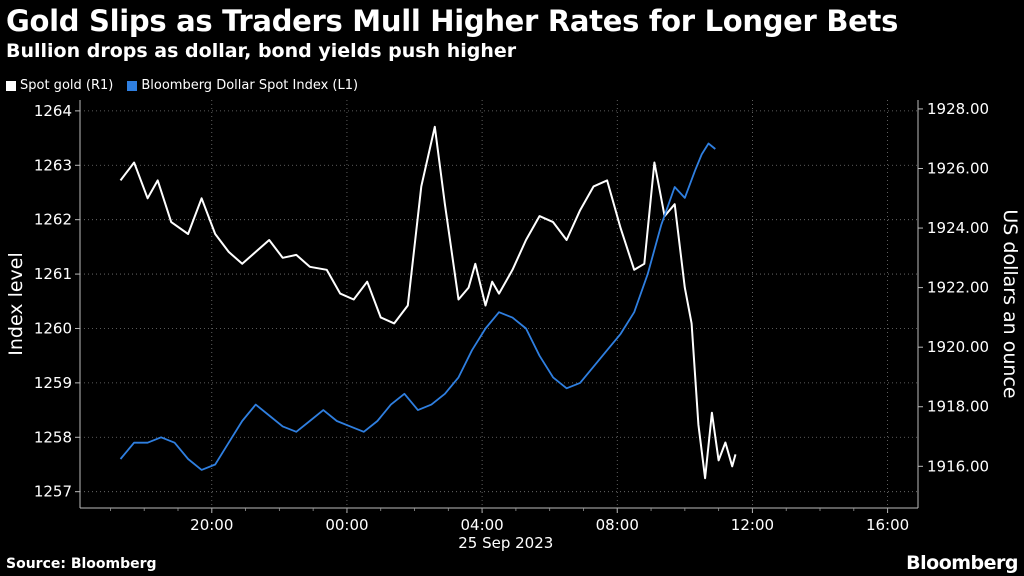 This screenshot has width=1024, height=576. I want to click on x-tick-label: 00:00, so click(346, 525).